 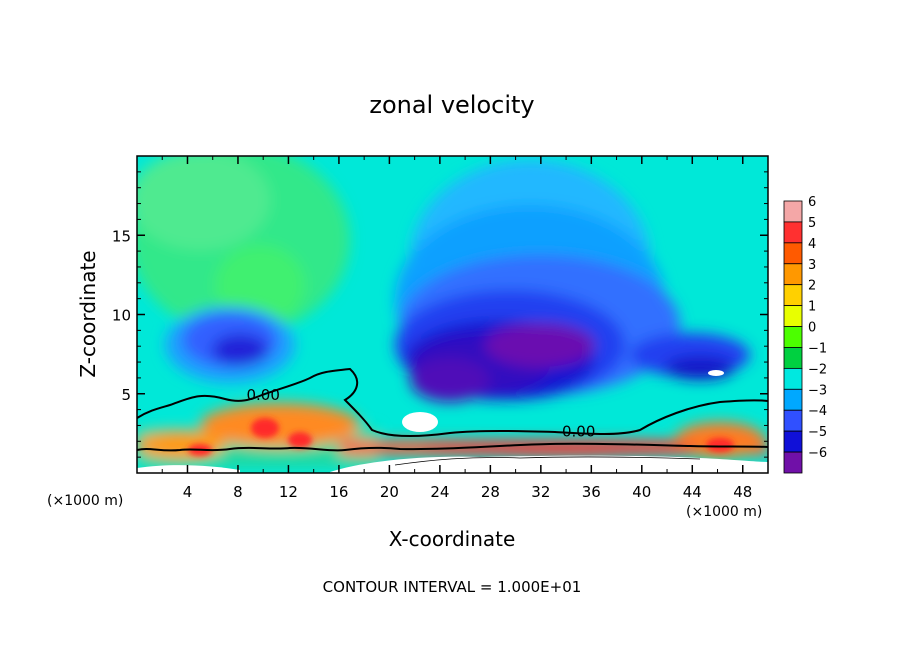 I want to click on x-tick-label: 36, so click(x=591, y=492).